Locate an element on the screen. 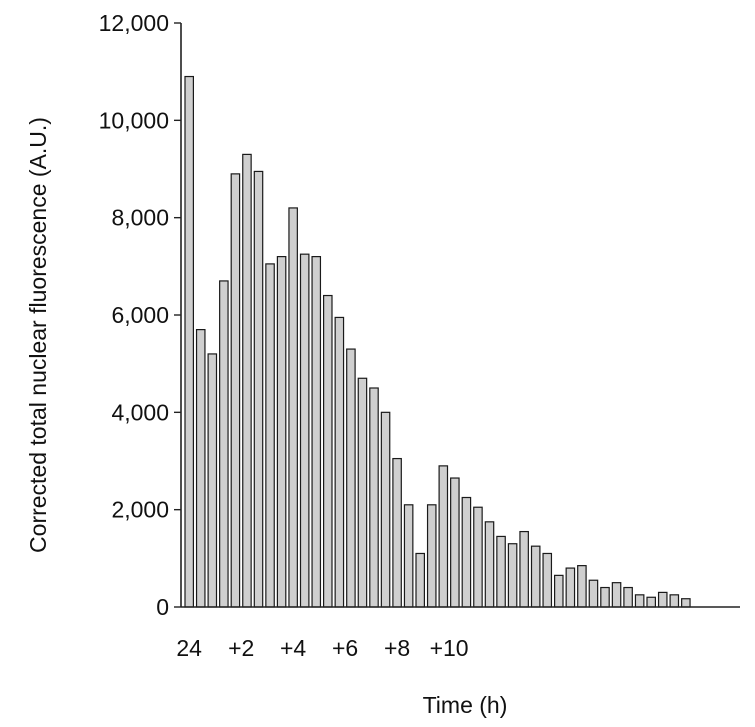 This screenshot has width=755, height=727. y-tick-label: 8,000 is located at coordinates (140, 218).